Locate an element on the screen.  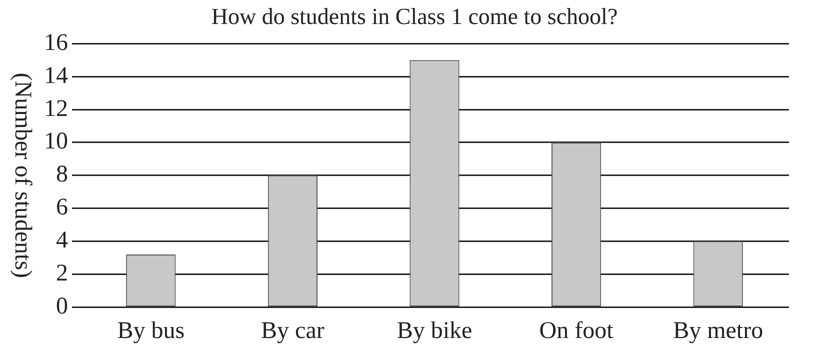
y-axis-title: (Number of students) is located at coordinates (23, 175).